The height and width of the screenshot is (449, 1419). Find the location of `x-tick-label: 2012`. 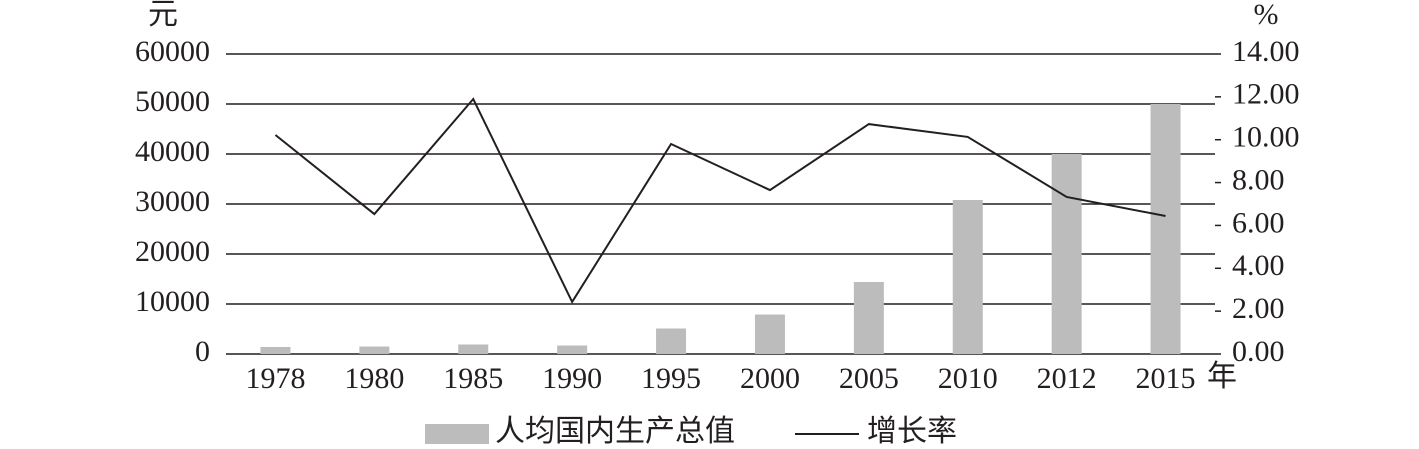

x-tick-label: 2012 is located at coordinates (1067, 378).